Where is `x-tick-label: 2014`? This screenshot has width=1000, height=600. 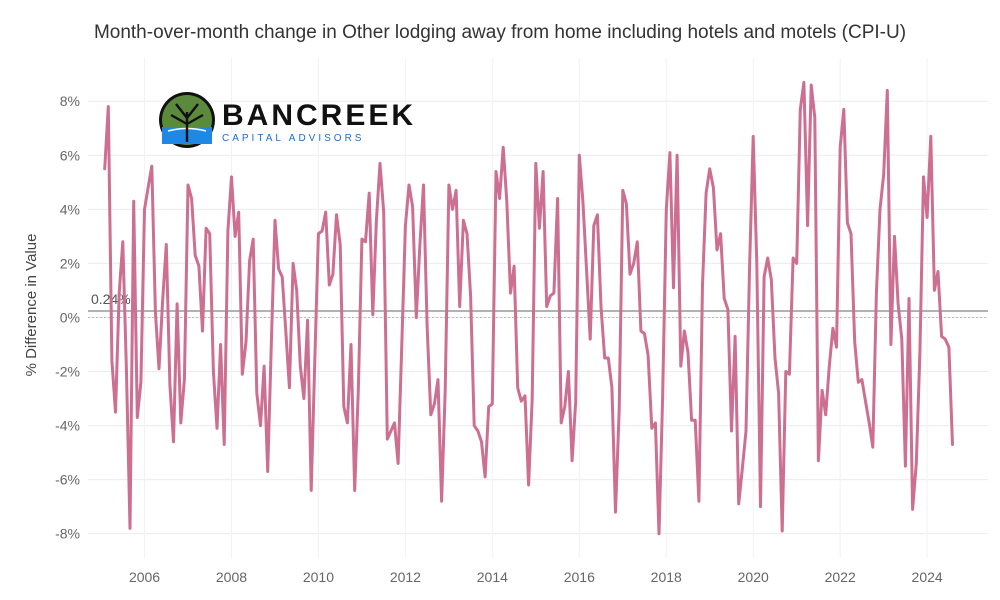
x-tick-label: 2014 is located at coordinates (492, 577).